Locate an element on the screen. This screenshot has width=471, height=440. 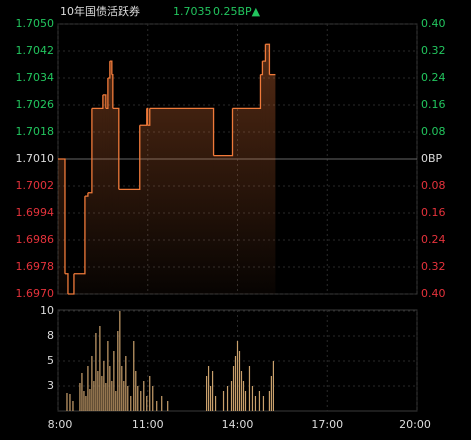
y-tick-label: 5 is located at coordinates (50, 360).